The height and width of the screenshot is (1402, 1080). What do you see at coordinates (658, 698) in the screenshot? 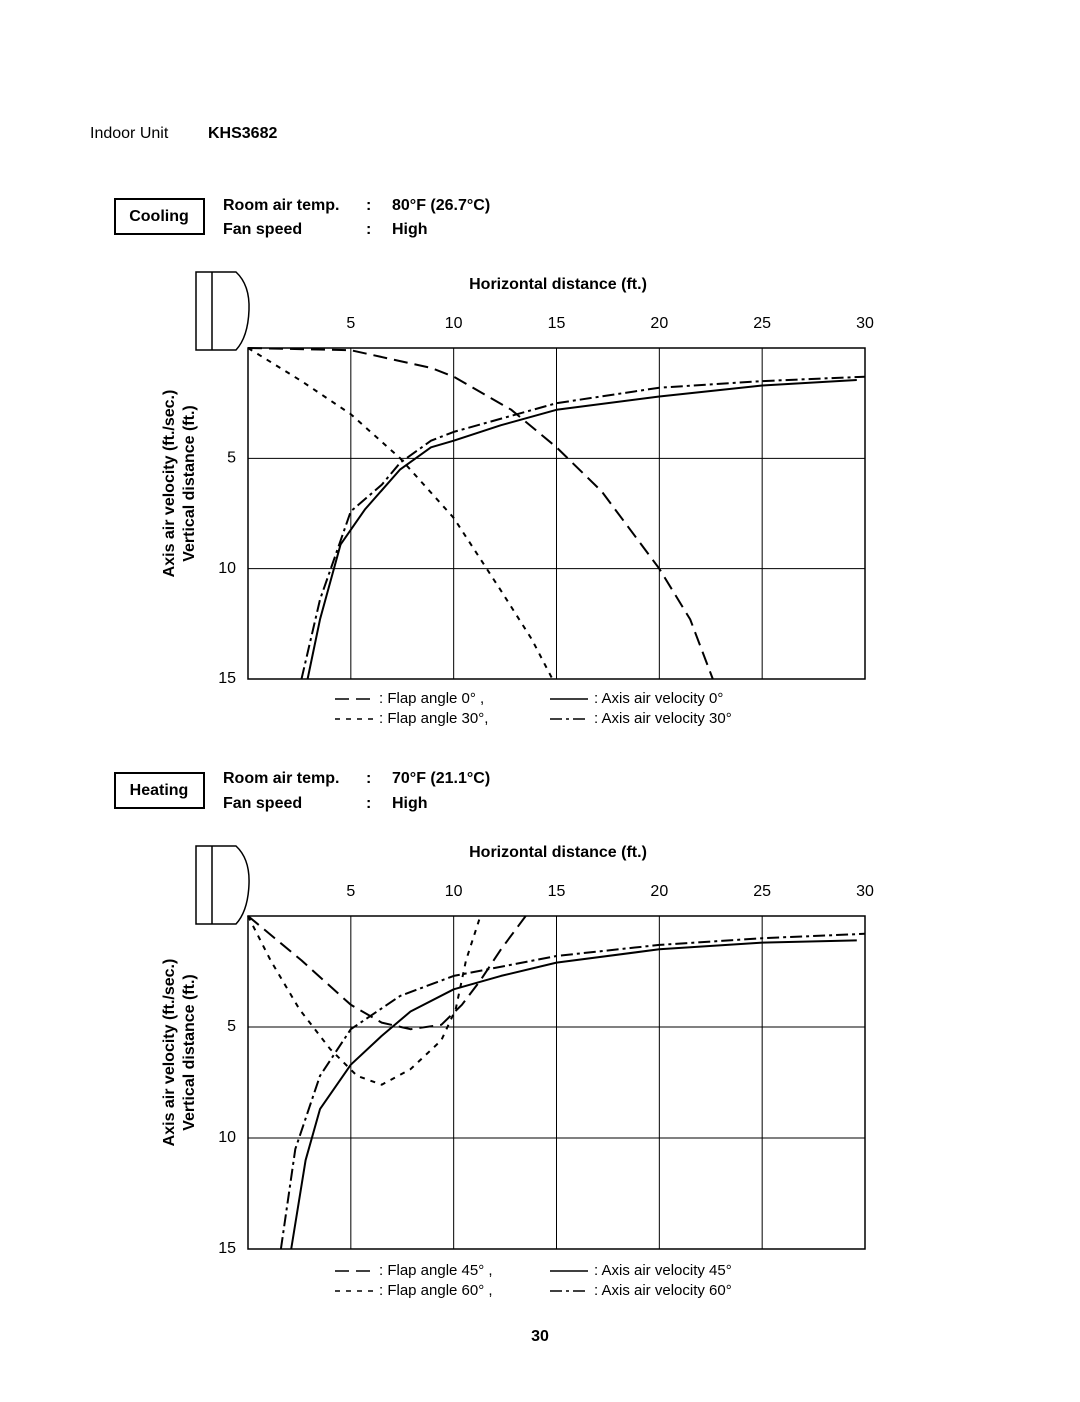
I see `legend-label: : Axis air velocity 0°` at bounding box center [658, 698].